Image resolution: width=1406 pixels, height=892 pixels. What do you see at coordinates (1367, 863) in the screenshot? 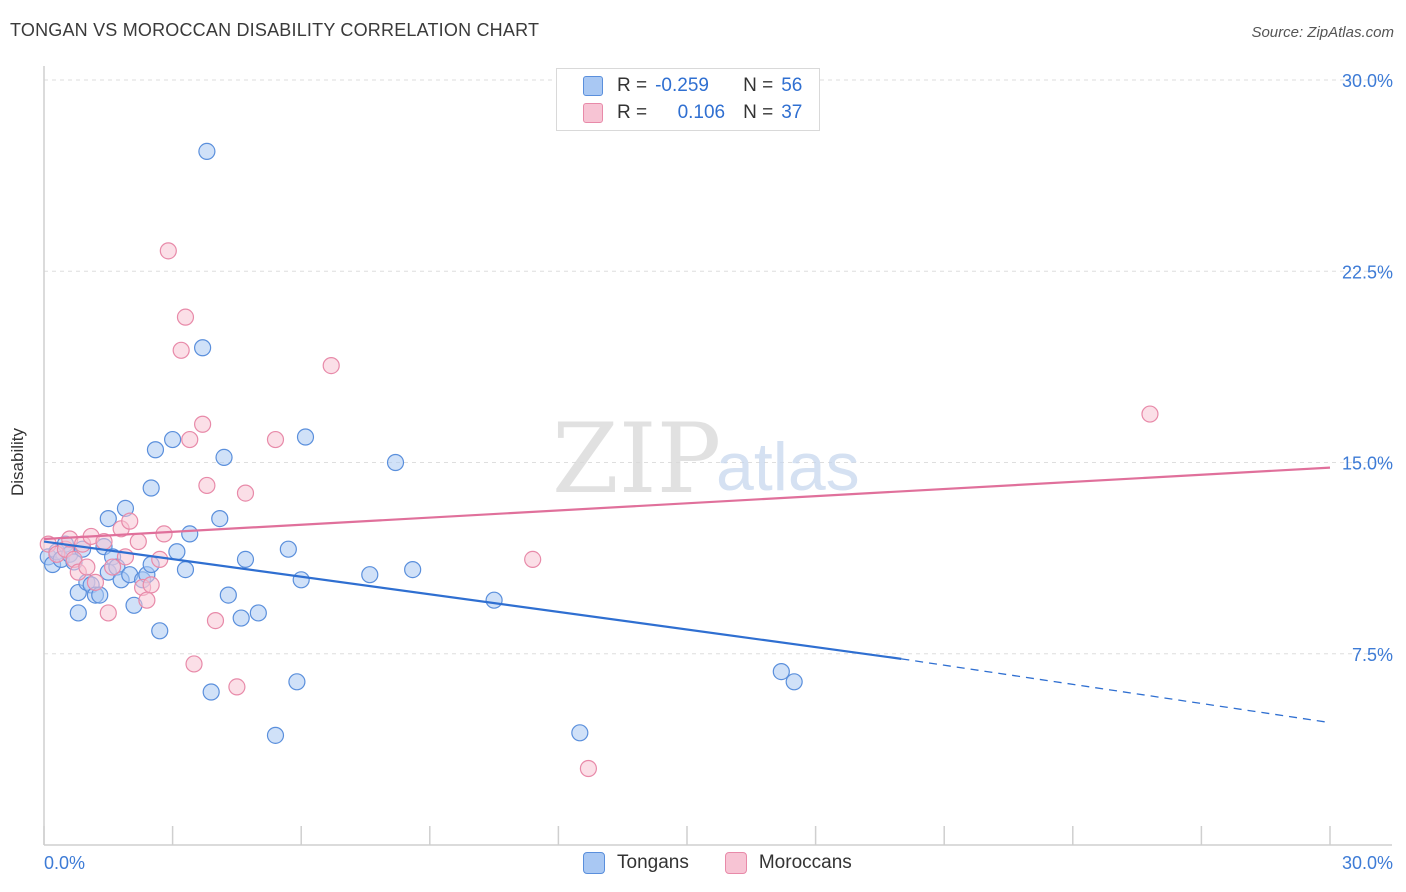
I see `x-tick-label: 30.0%` at bounding box center [1367, 863].